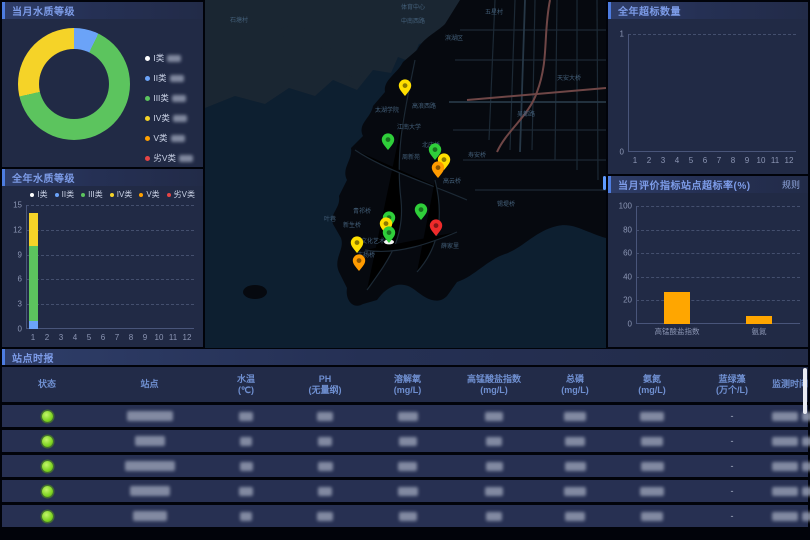 The image size is (810, 540). I want to click on x-axis-tick: 4, so click(677, 160).